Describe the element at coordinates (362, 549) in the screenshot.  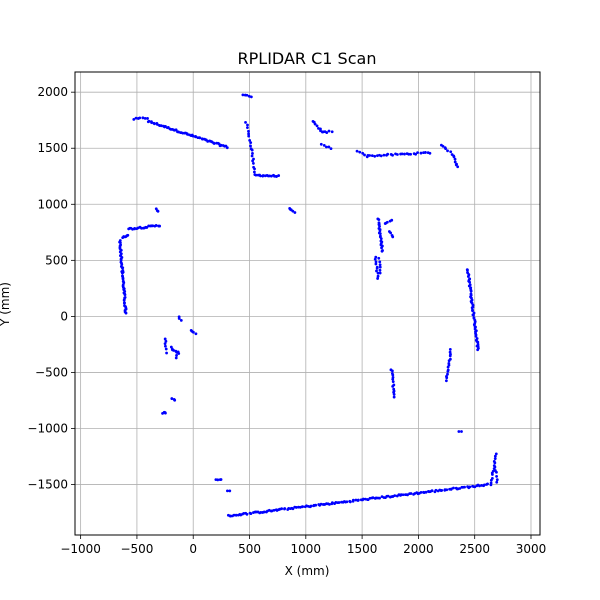
I see `x-tick-label: 1500` at that location.